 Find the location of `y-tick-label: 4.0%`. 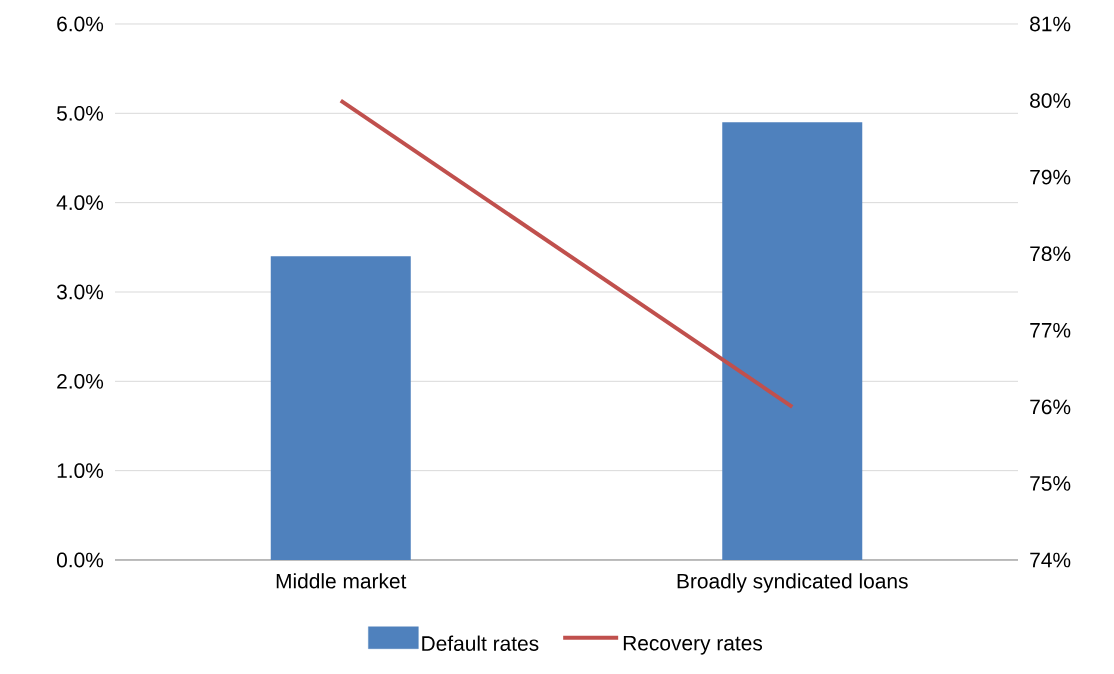

y-tick-label: 4.0% is located at coordinates (80, 203).